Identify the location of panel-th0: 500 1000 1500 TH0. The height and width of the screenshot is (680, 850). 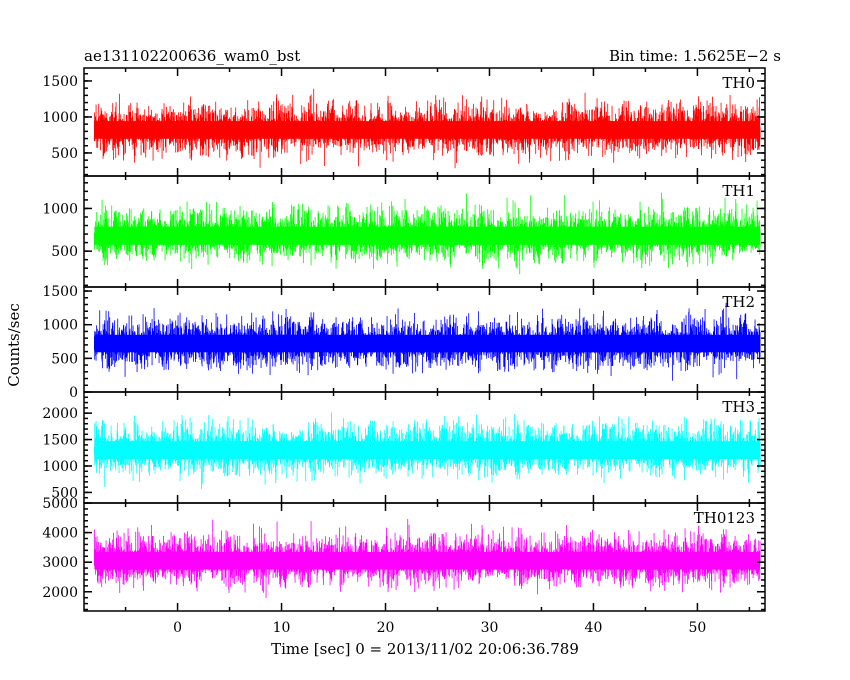
(404, 122).